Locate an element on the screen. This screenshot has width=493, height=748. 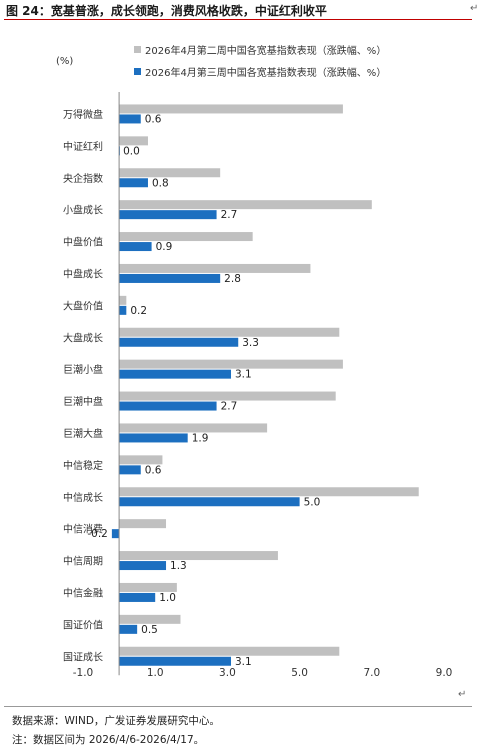
data-label: 2.8 is located at coordinates (232, 279).